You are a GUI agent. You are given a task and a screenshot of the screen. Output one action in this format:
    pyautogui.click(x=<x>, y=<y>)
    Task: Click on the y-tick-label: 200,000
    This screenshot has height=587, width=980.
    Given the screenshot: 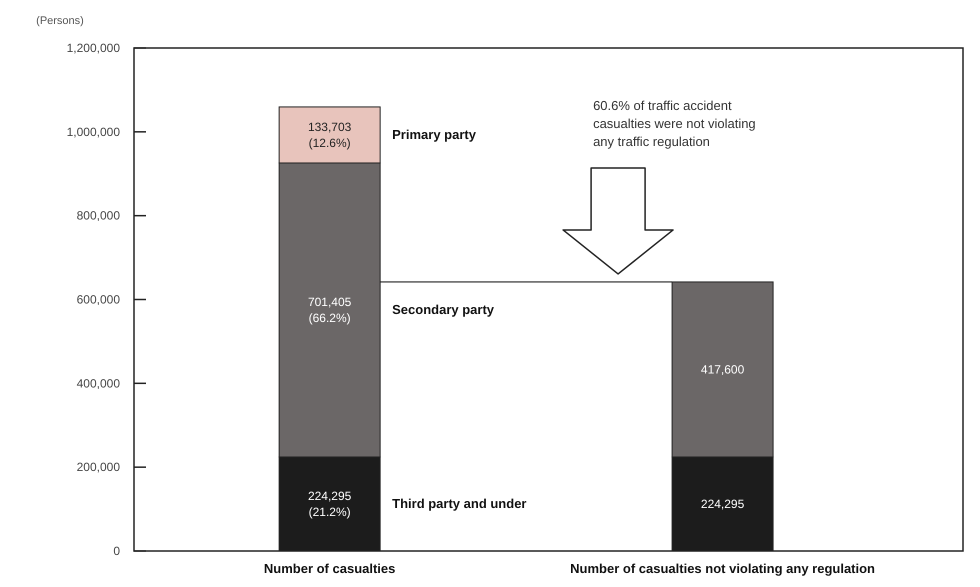 What is the action you would take?
    pyautogui.click(x=98, y=467)
    